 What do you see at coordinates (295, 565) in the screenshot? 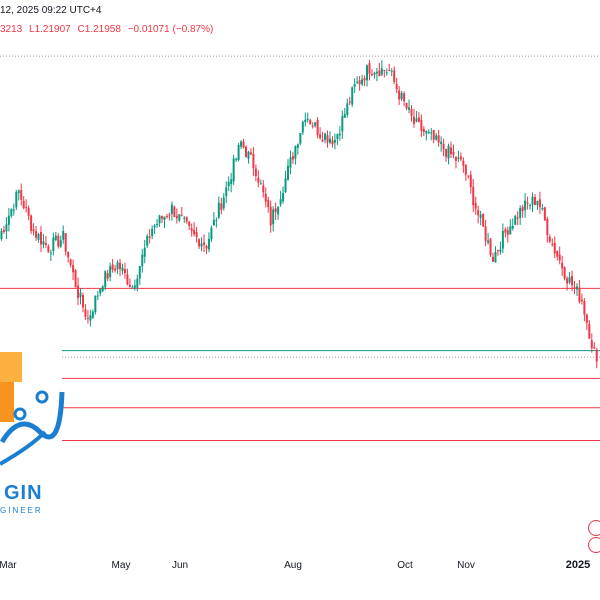
I see `x-axis: Mar May Jun Aug Oct Nov 2025` at bounding box center [295, 565].